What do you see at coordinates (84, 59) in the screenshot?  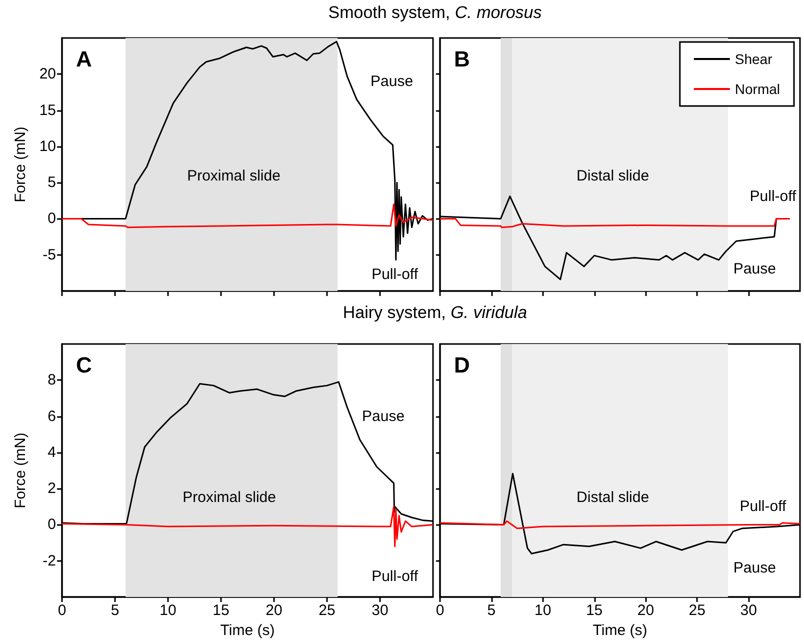 I see `annotation: A` at bounding box center [84, 59].